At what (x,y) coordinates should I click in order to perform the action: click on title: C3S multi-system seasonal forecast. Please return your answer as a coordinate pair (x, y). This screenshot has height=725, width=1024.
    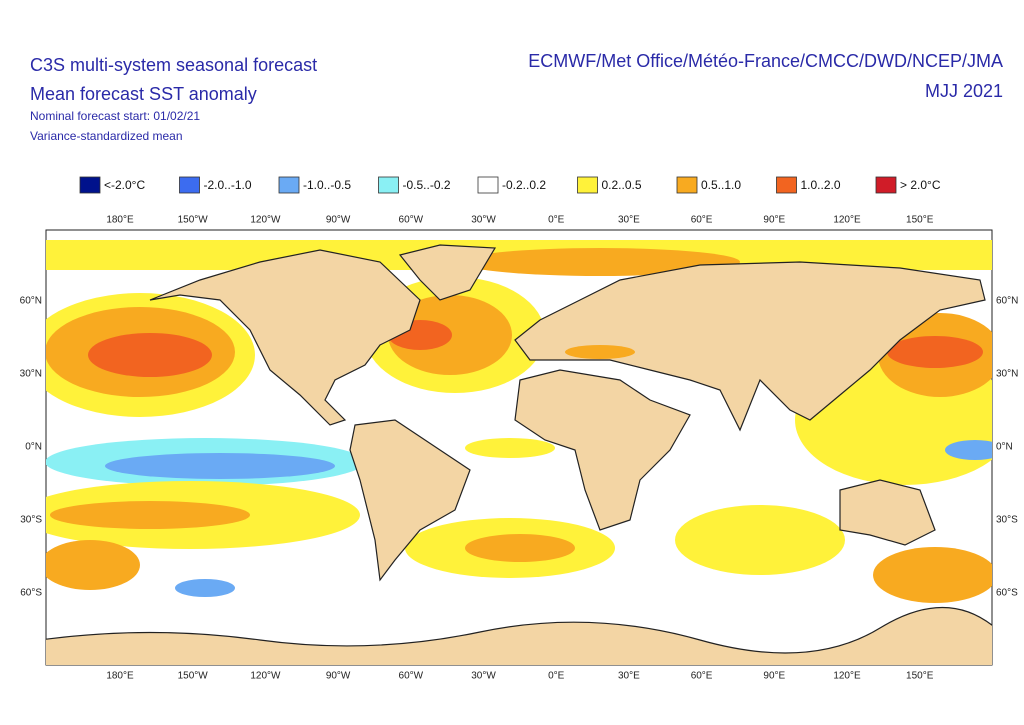
    Looking at the image, I should click on (173, 65).